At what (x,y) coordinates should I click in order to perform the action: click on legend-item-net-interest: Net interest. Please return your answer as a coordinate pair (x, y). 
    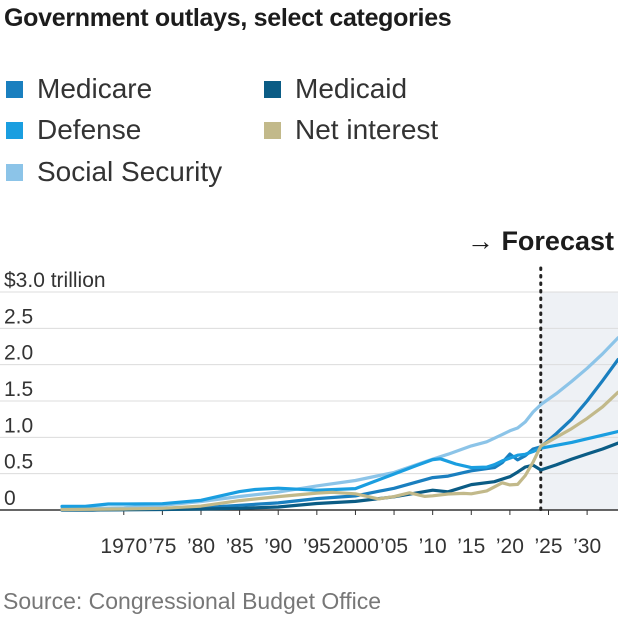
    Looking at the image, I should click on (351, 130).